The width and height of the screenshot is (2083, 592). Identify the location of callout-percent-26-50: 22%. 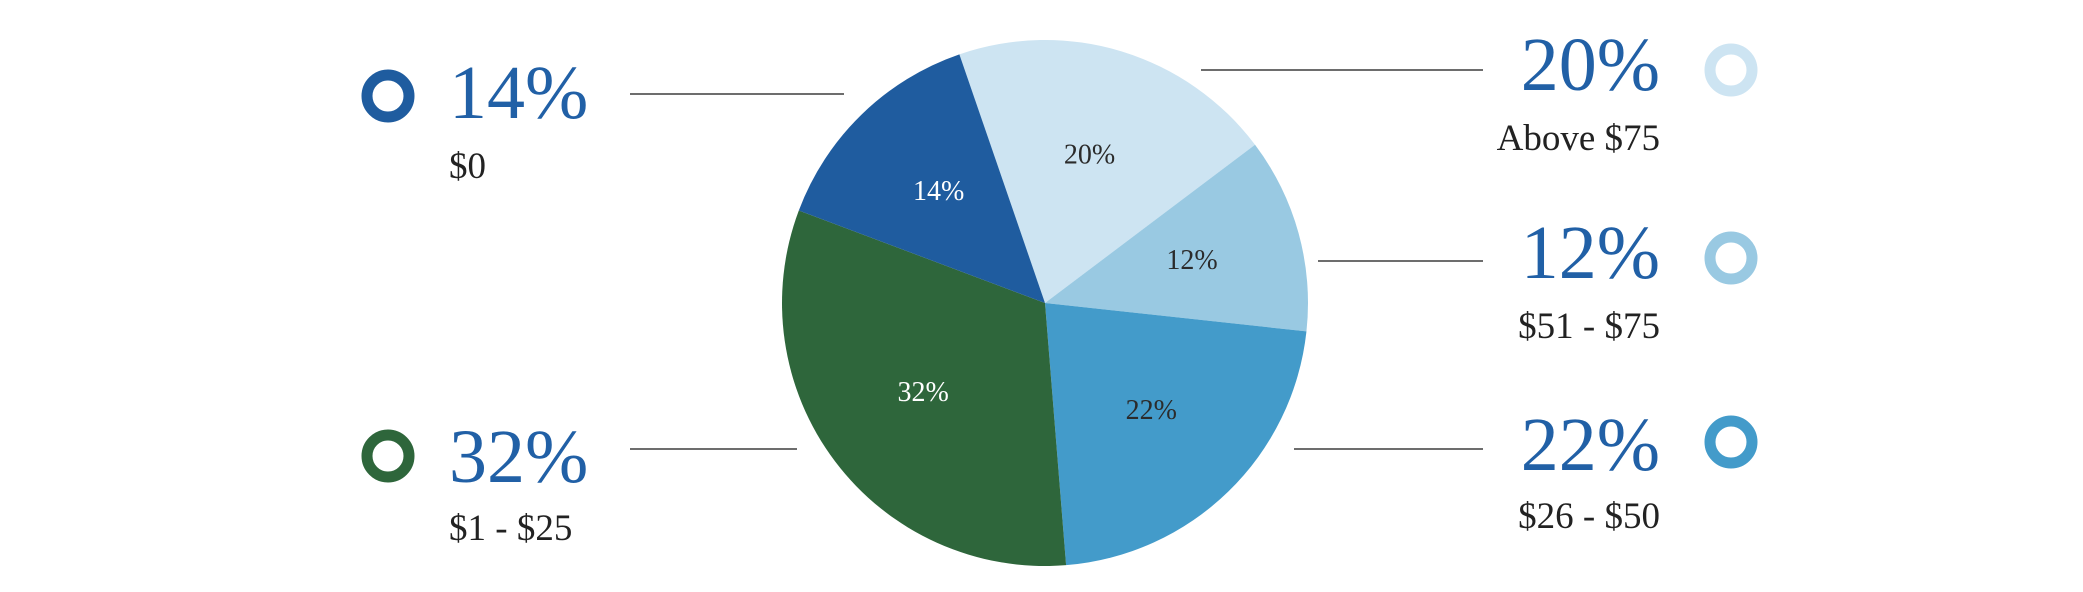
(1590, 445).